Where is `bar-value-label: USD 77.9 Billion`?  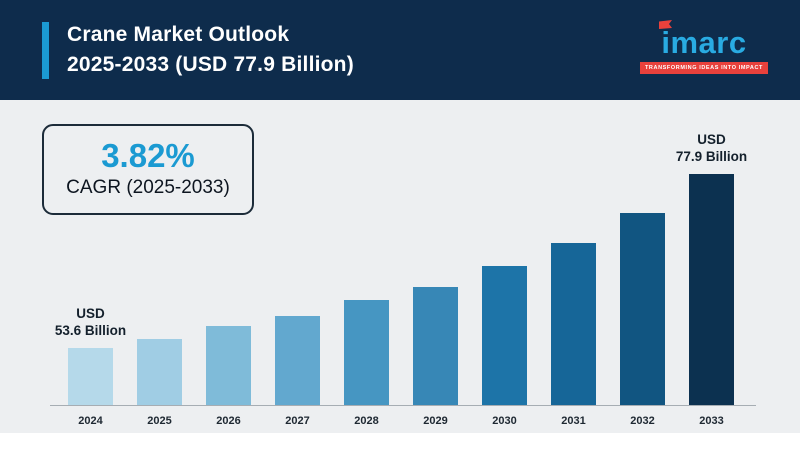 bar-value-label: USD 77.9 Billion is located at coordinates (711, 148).